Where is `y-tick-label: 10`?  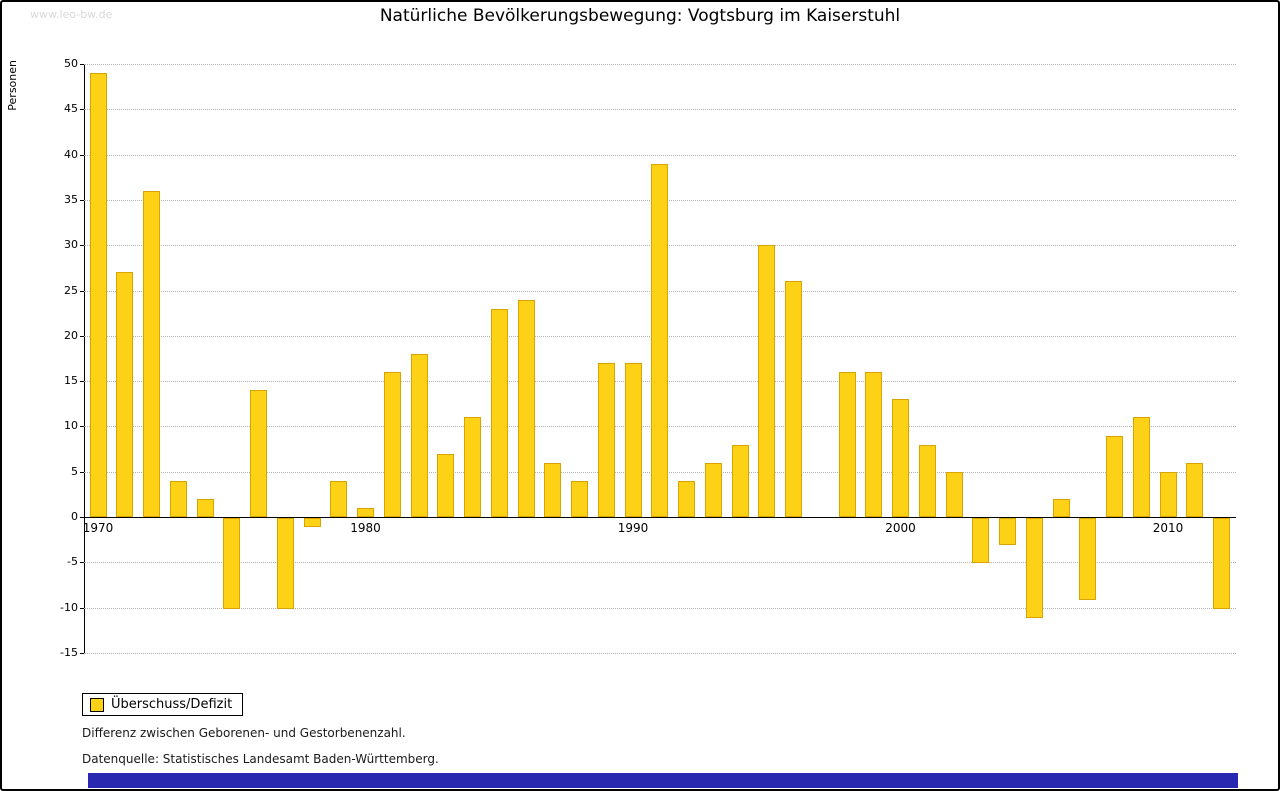 y-tick-label: 10 is located at coordinates (71, 426).